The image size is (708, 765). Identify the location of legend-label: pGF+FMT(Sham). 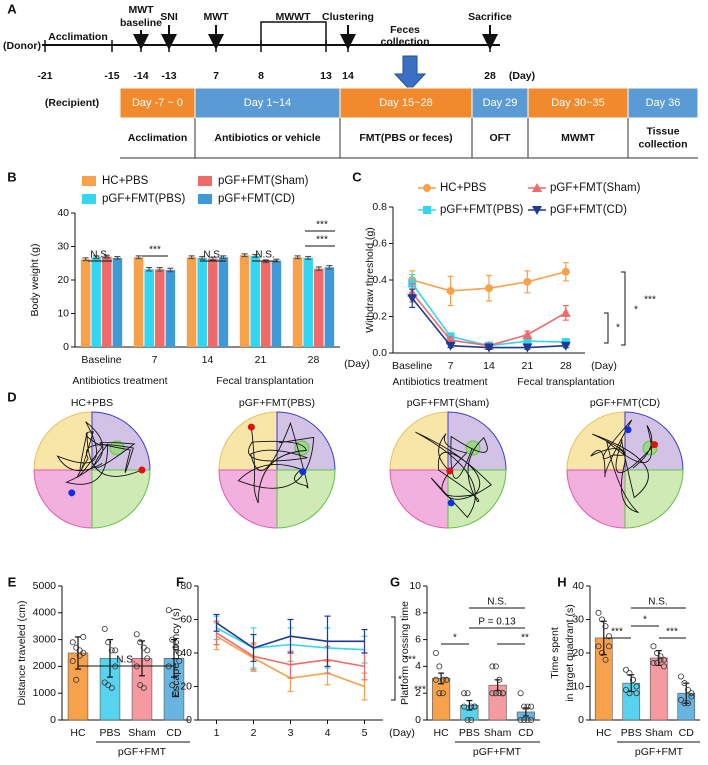
(595, 188).